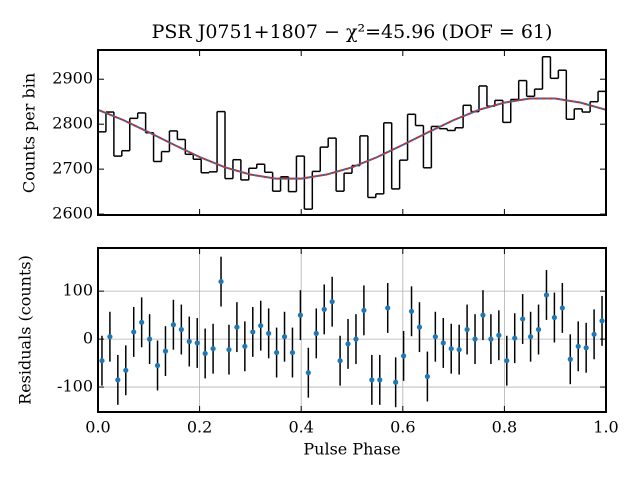 The height and width of the screenshot is (480, 640). I want to click on y-tick-label: 2600, so click(72, 213).